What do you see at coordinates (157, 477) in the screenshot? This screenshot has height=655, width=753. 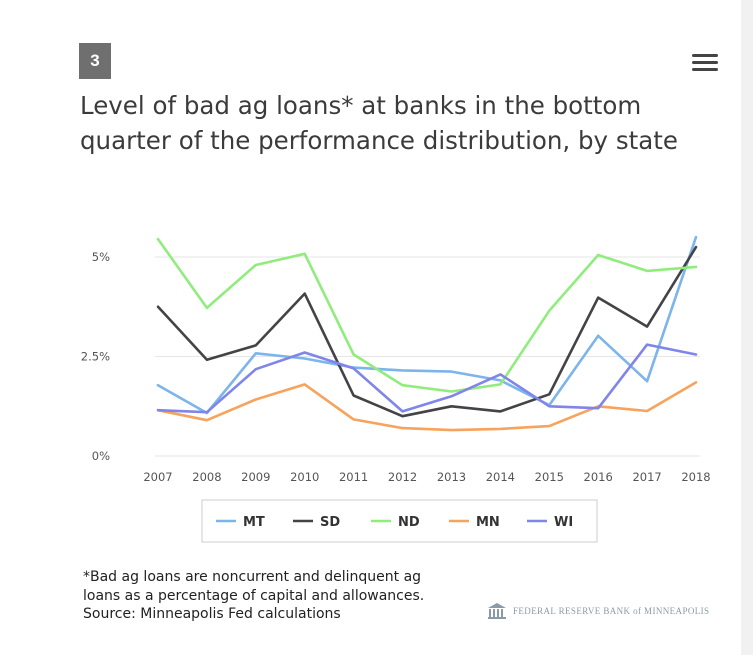 I see `x-tick-label: 2007` at bounding box center [157, 477].